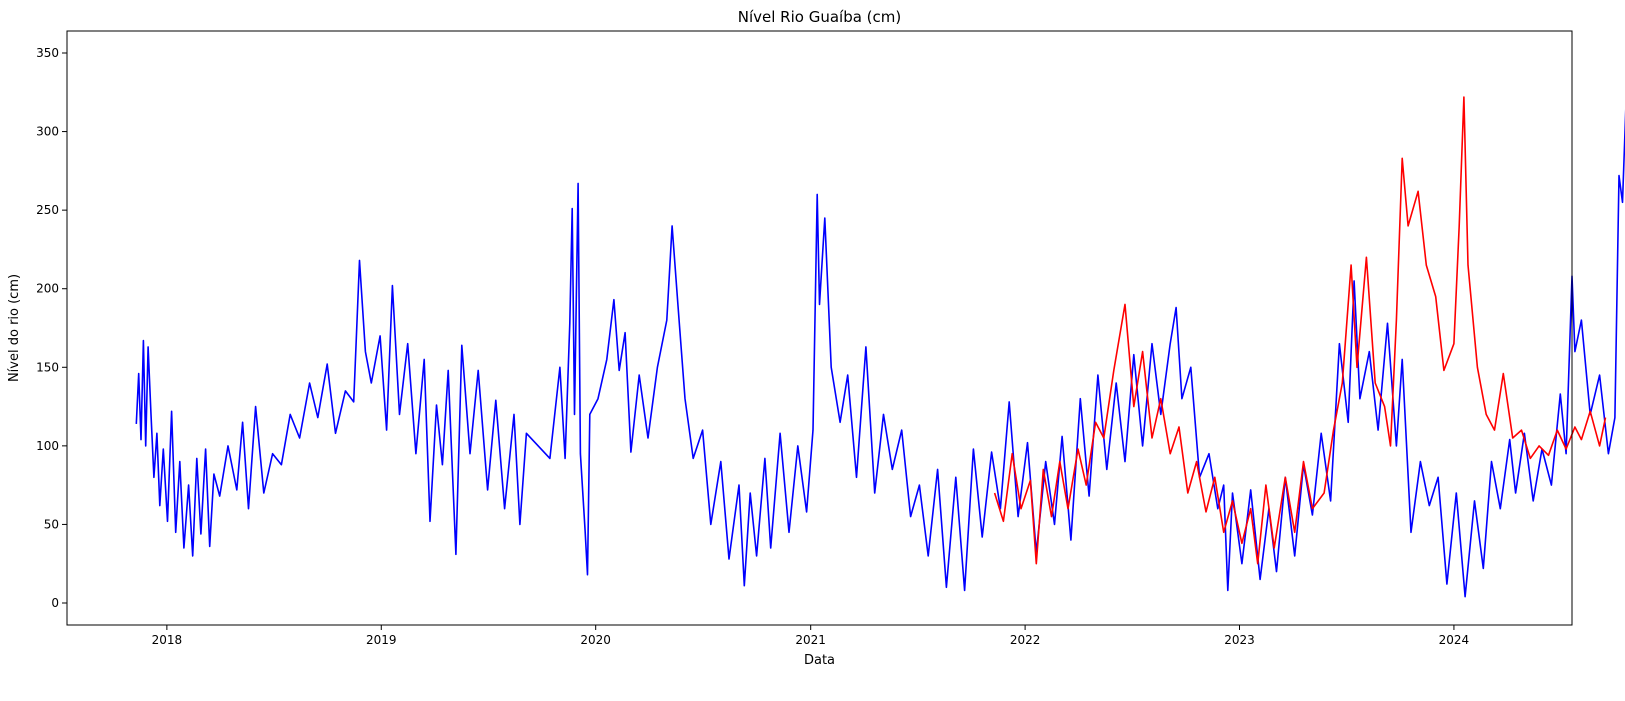 The height and width of the screenshot is (701, 1625). Describe the element at coordinates (14, 328) in the screenshot. I see `y-axis-label: Nível do rio (cm)` at that location.